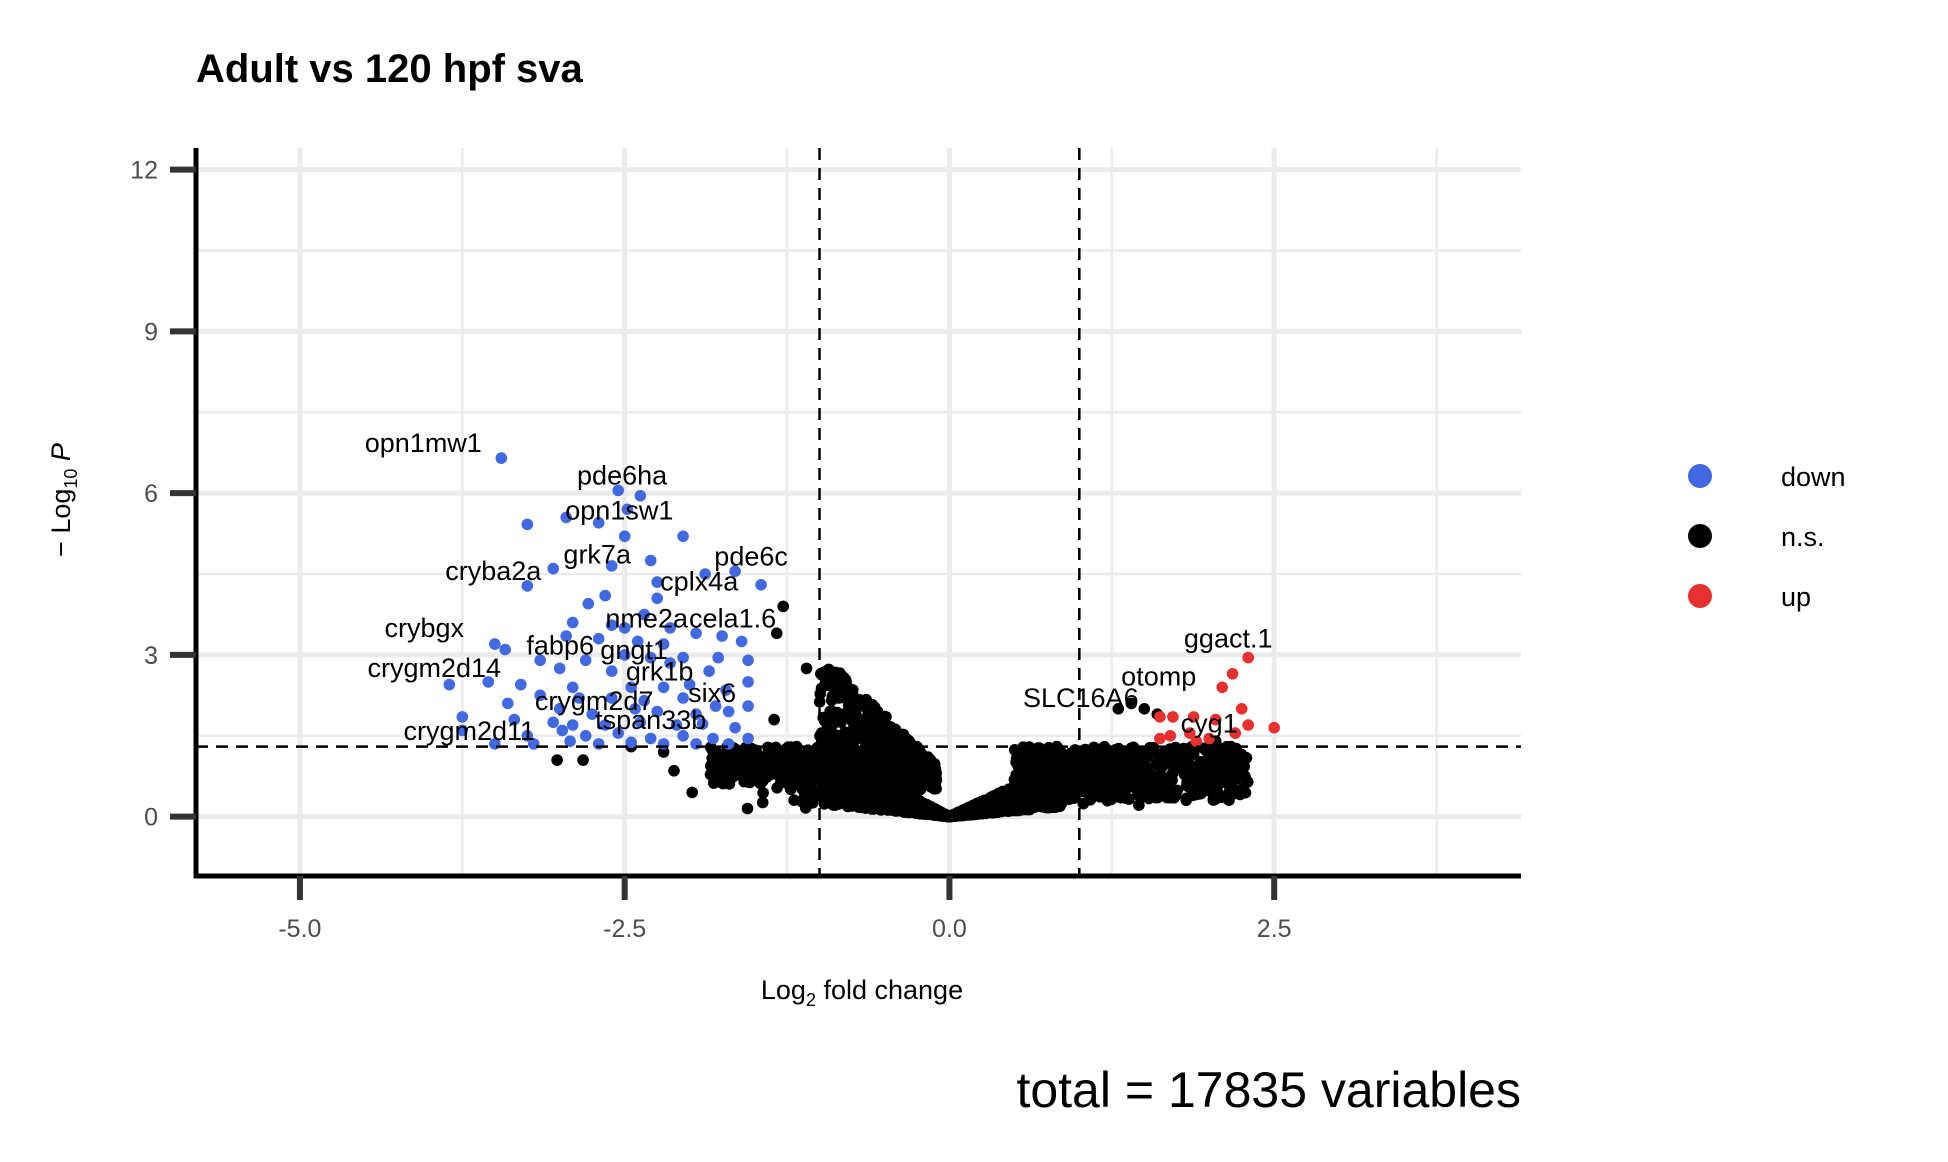 This screenshot has width=1948, height=1162. I want to click on gene-label: ggact.1, so click(1228, 639).